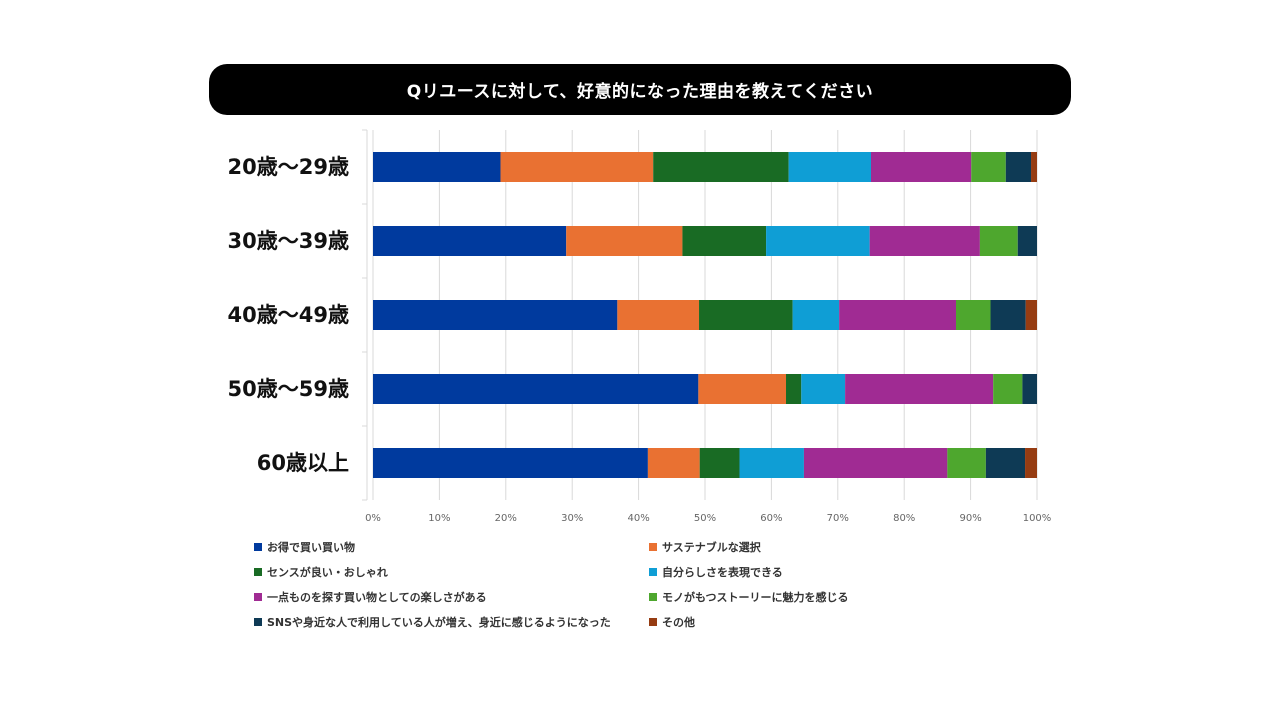 Image resolution: width=1280 pixels, height=720 pixels. Describe the element at coordinates (439, 622) in the screenshot. I see `legend-label: SNSや身近な人で利用している人が増え、身近に感じるようになった` at that location.